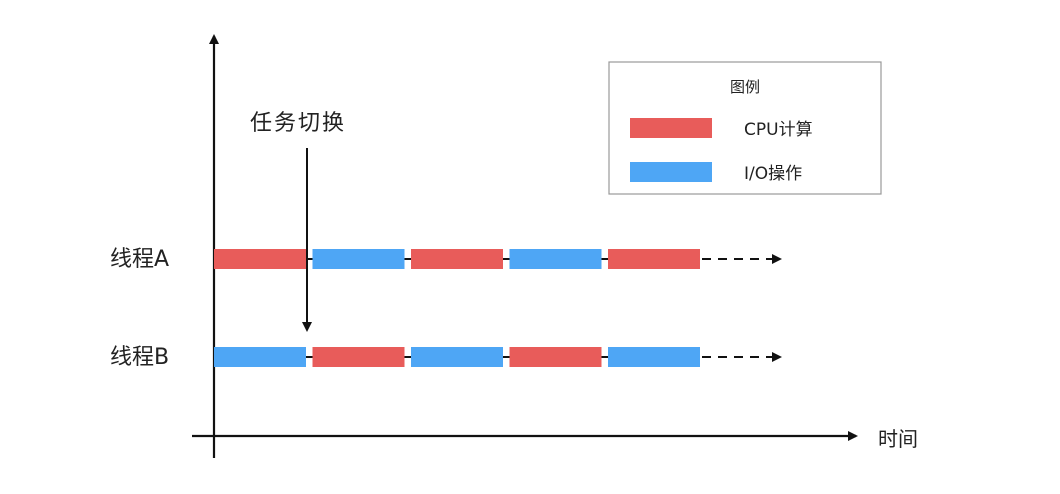  I want to click on thread-a-segments, so click(457, 259).